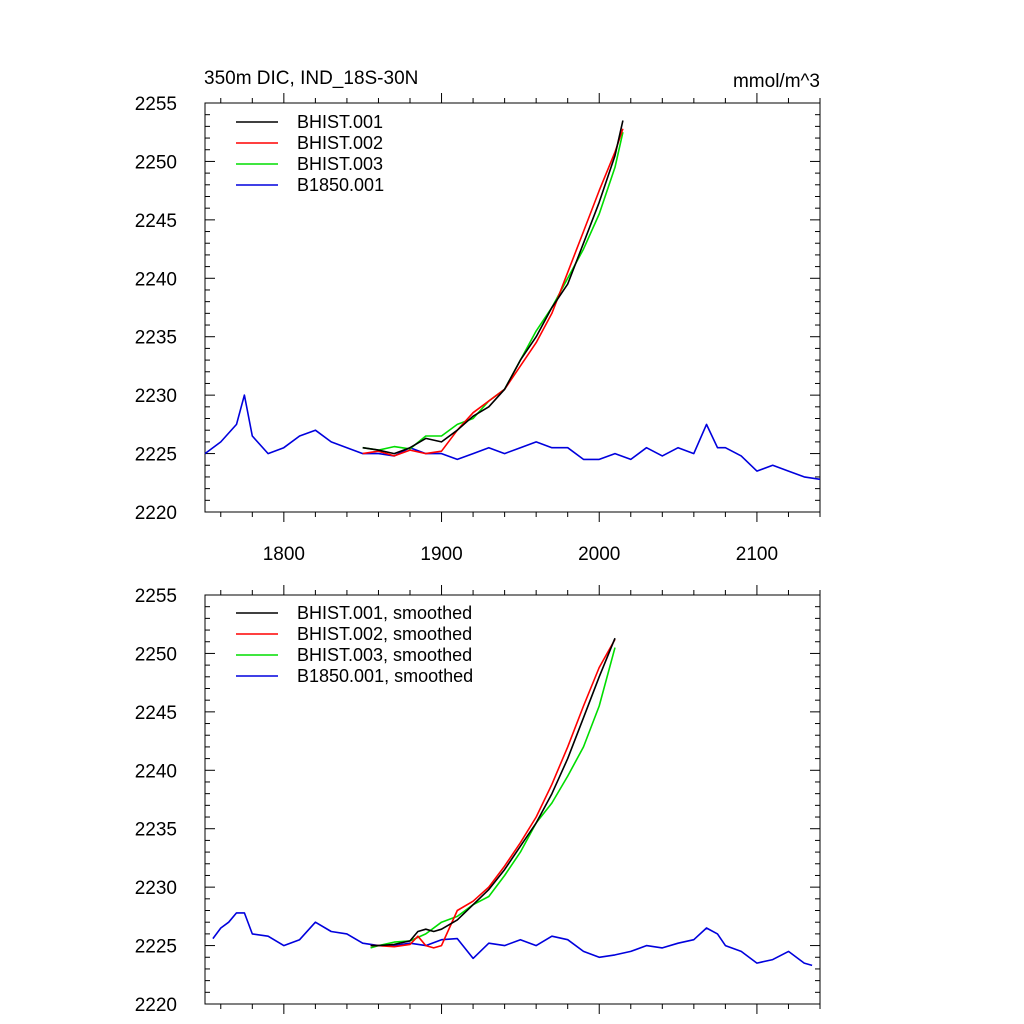  I want to click on legend-label: B1850.001, so click(340, 185).